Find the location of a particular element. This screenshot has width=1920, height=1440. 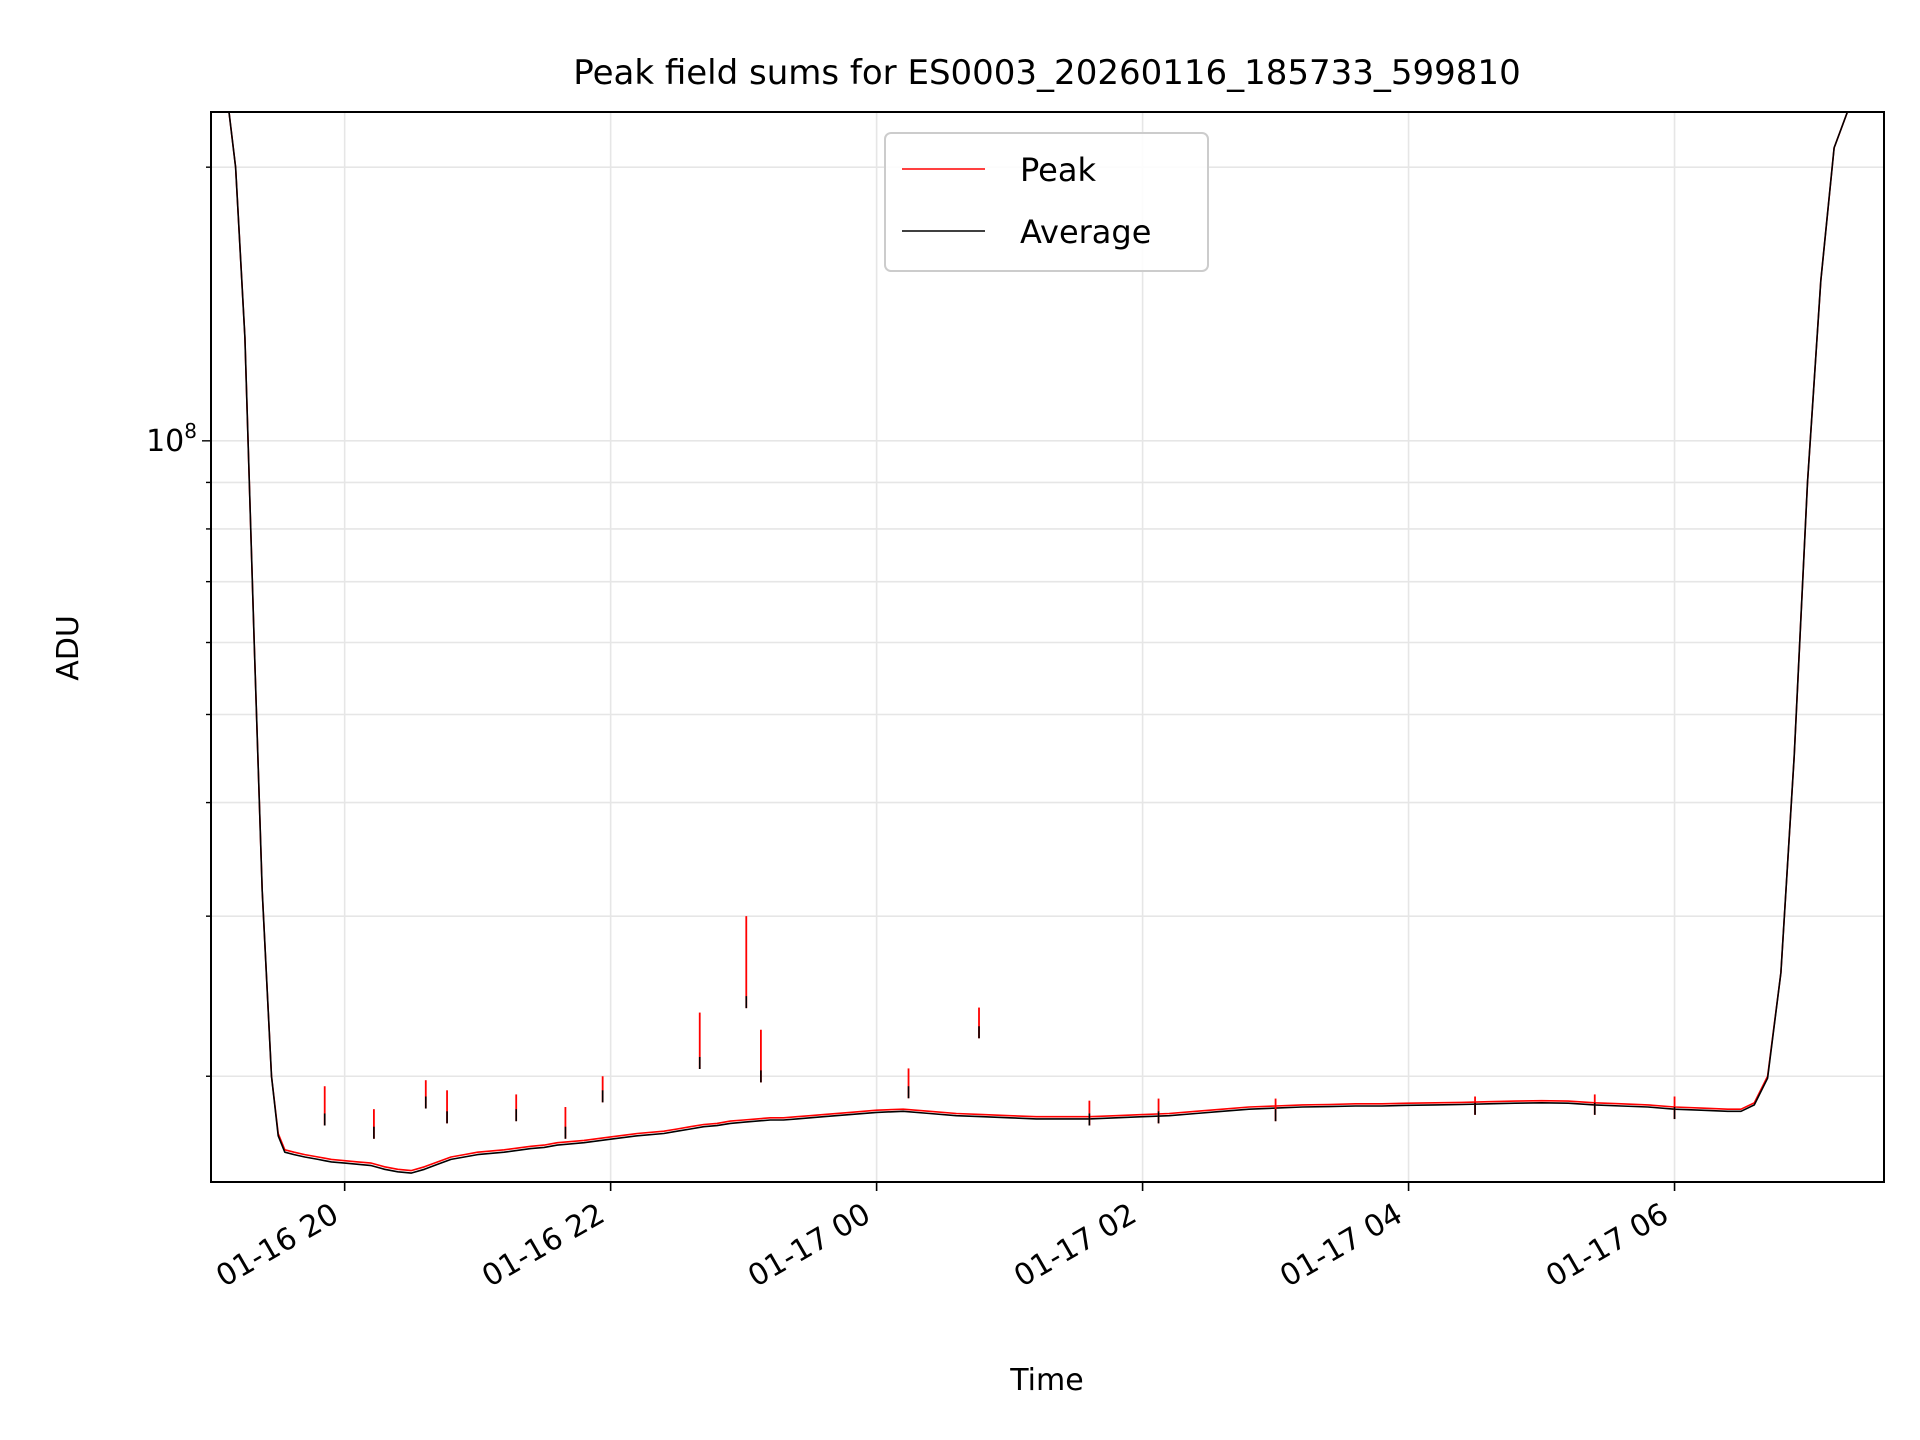

y-tick-label: 108 is located at coordinates (171, 439).